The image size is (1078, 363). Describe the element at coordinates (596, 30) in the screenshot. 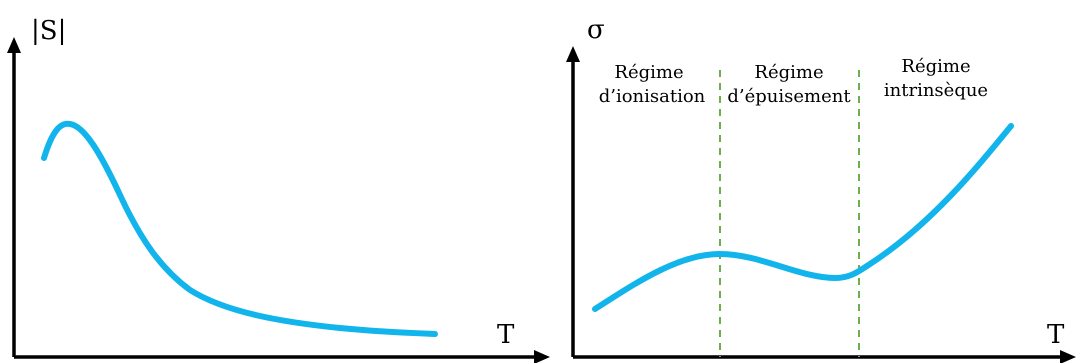

I see `right-y-axis-label: σ` at that location.